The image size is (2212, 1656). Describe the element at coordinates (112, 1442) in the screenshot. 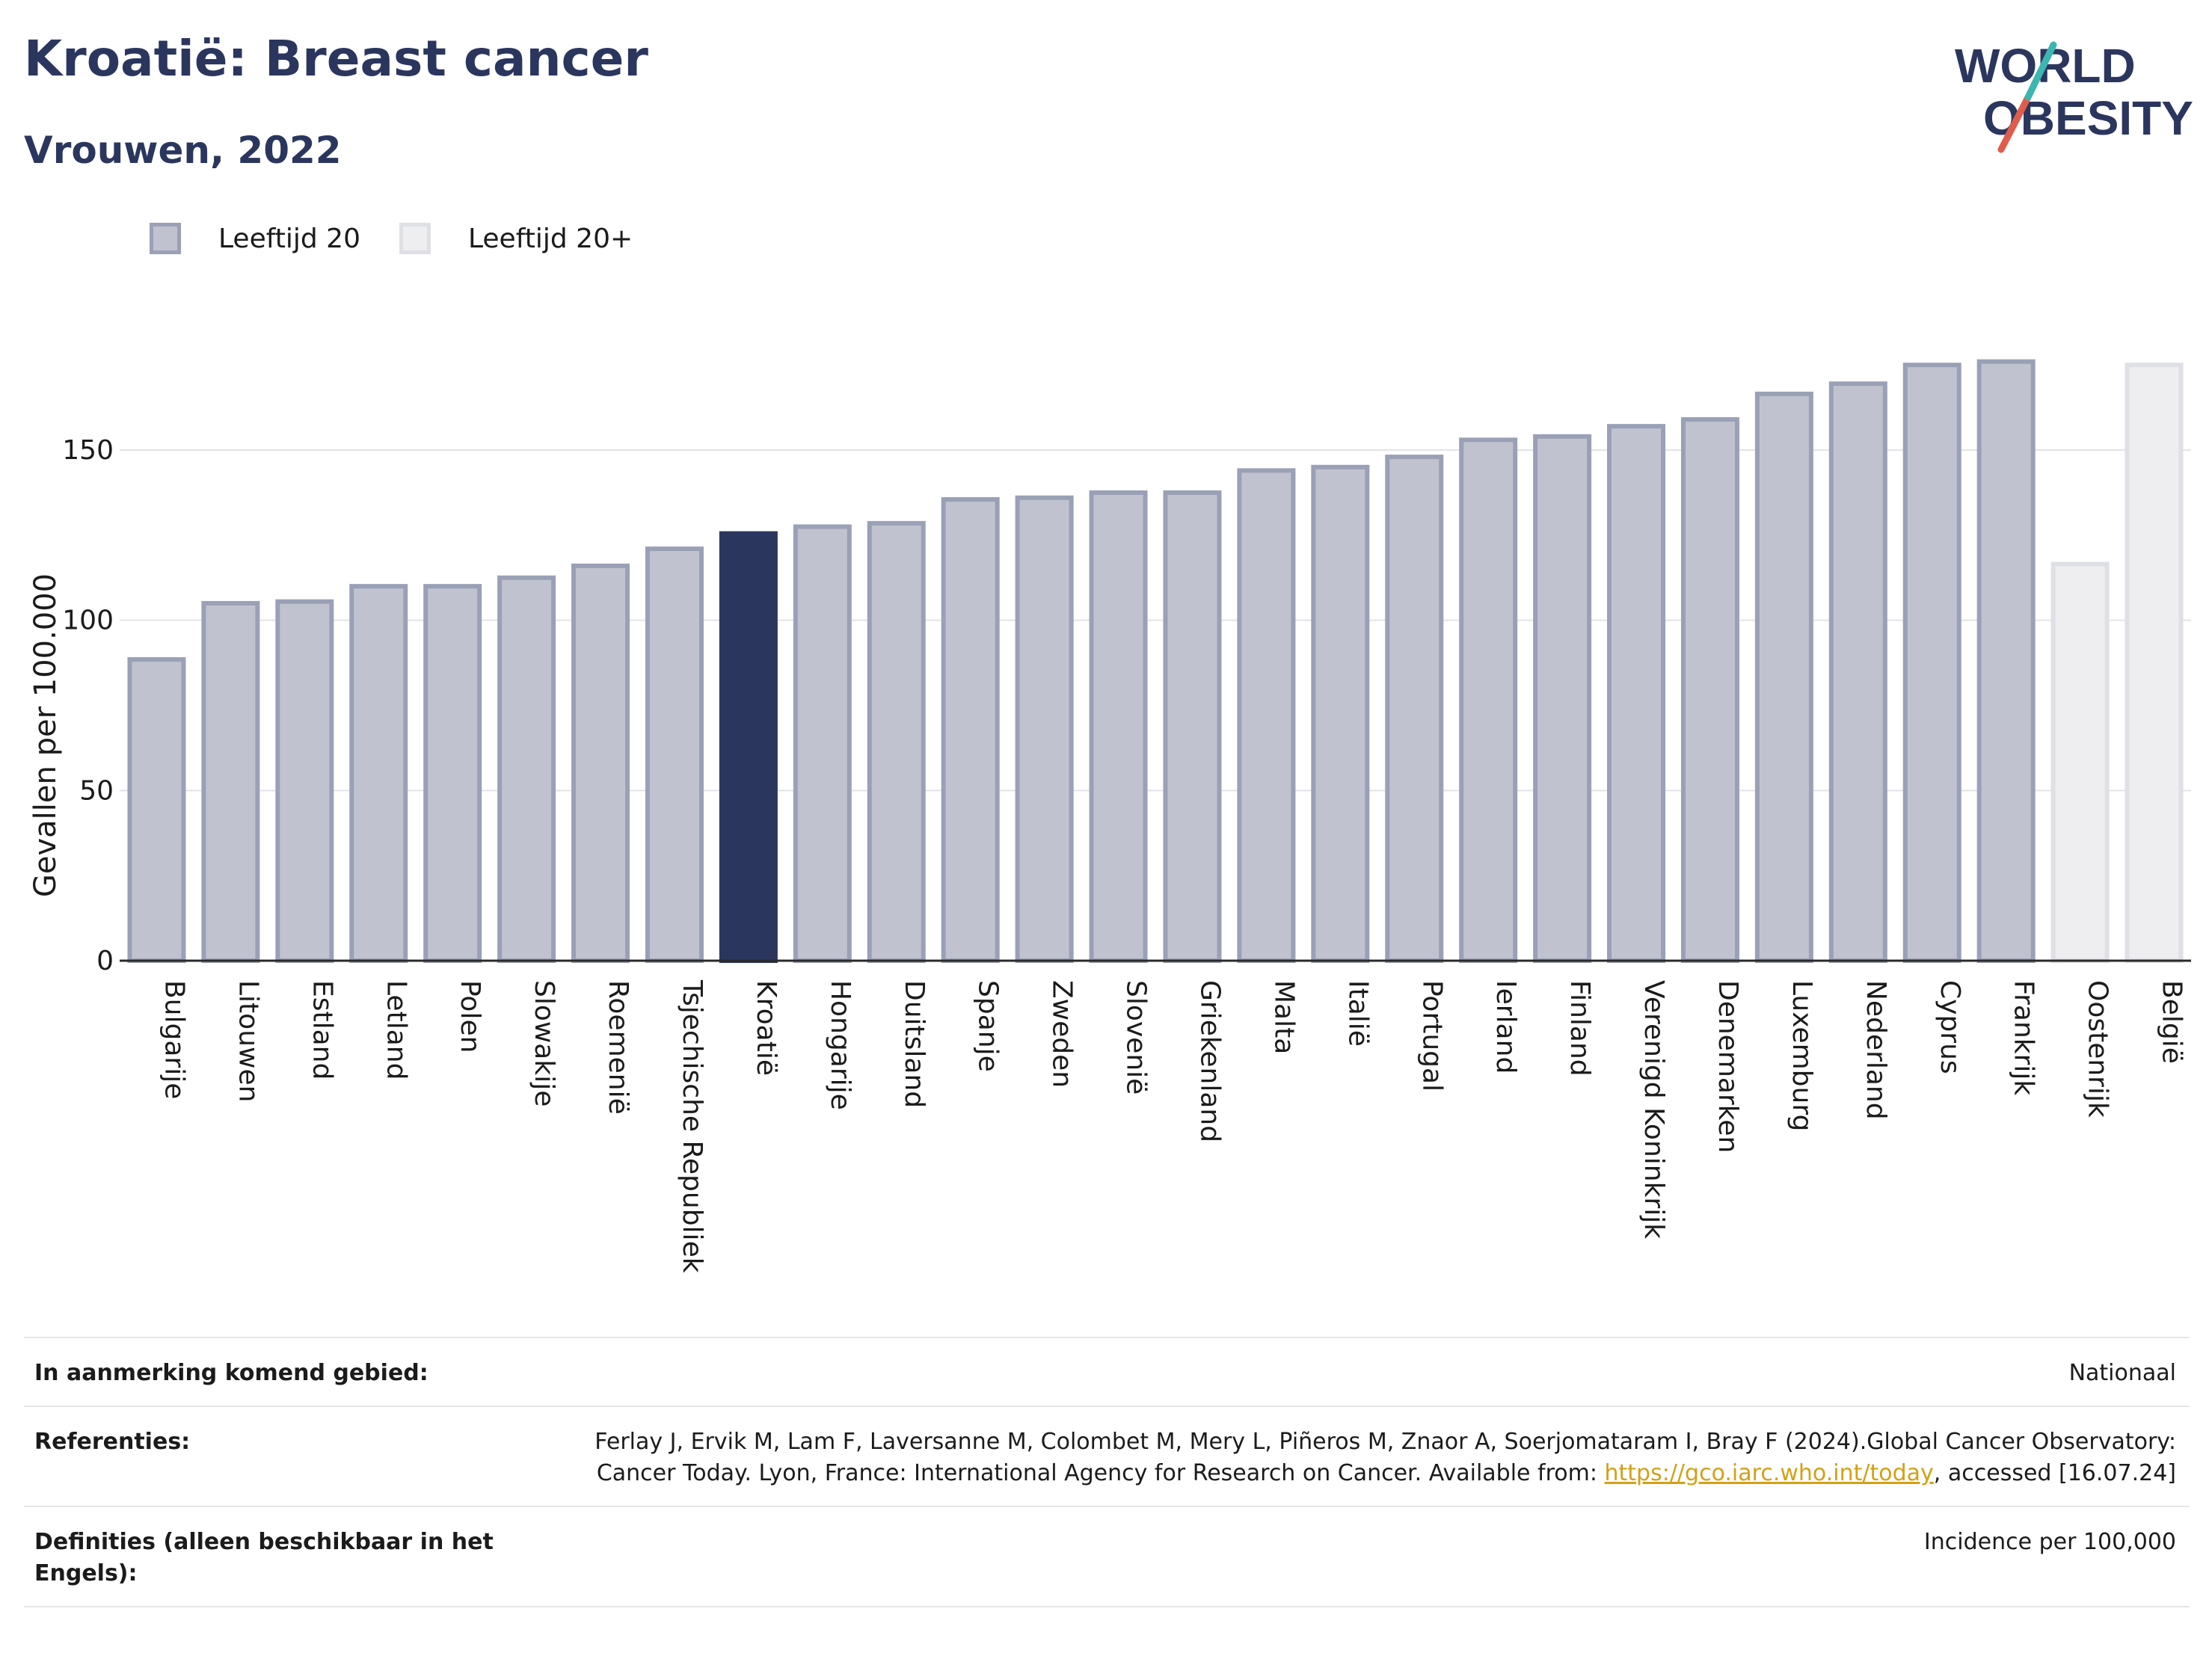

I see `meta-ref-label: Referenties:` at that location.